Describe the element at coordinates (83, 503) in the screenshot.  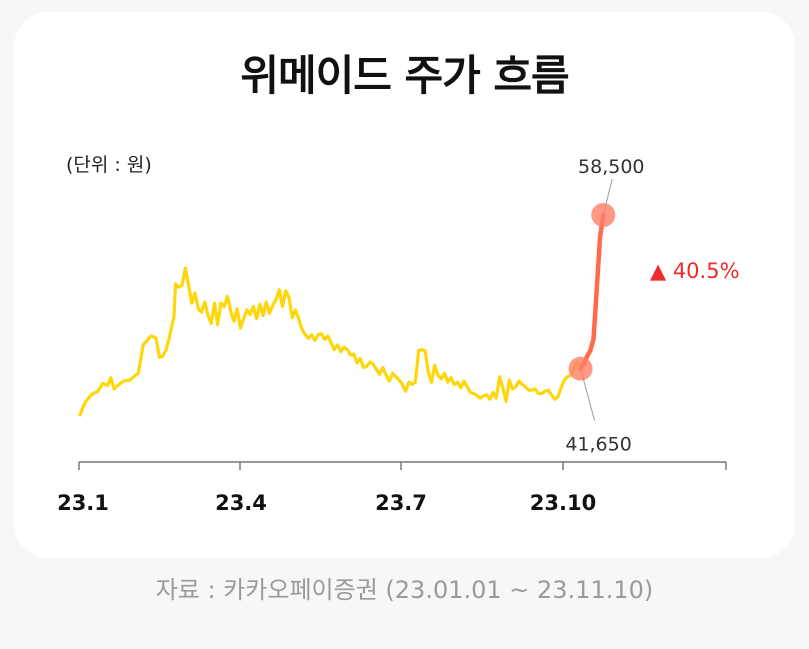
I see `x-tick-label: 23.1` at that location.